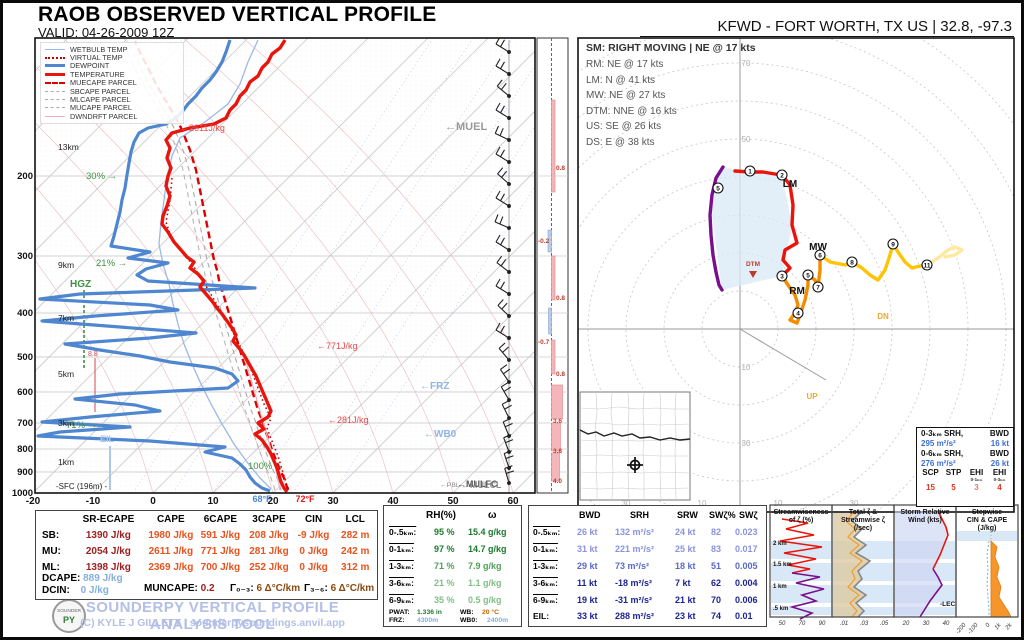 The width and height of the screenshot is (1024, 640). I want to click on dcin-row: DCIN: 0 J/kg, so click(75, 590).